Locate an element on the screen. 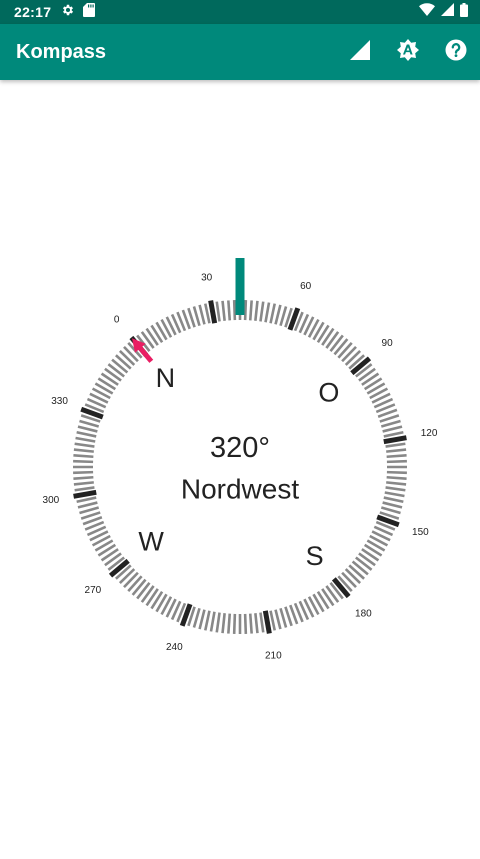  auto-brightness-button is located at coordinates (408, 52).